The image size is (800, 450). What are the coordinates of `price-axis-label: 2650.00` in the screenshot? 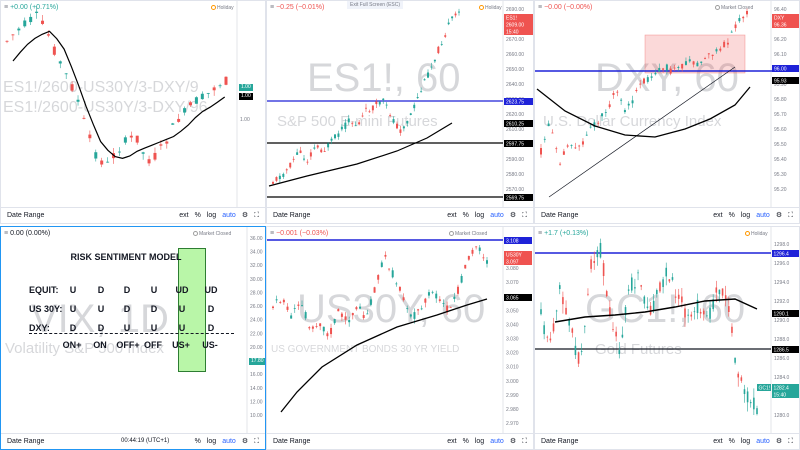 It's located at (515, 70).